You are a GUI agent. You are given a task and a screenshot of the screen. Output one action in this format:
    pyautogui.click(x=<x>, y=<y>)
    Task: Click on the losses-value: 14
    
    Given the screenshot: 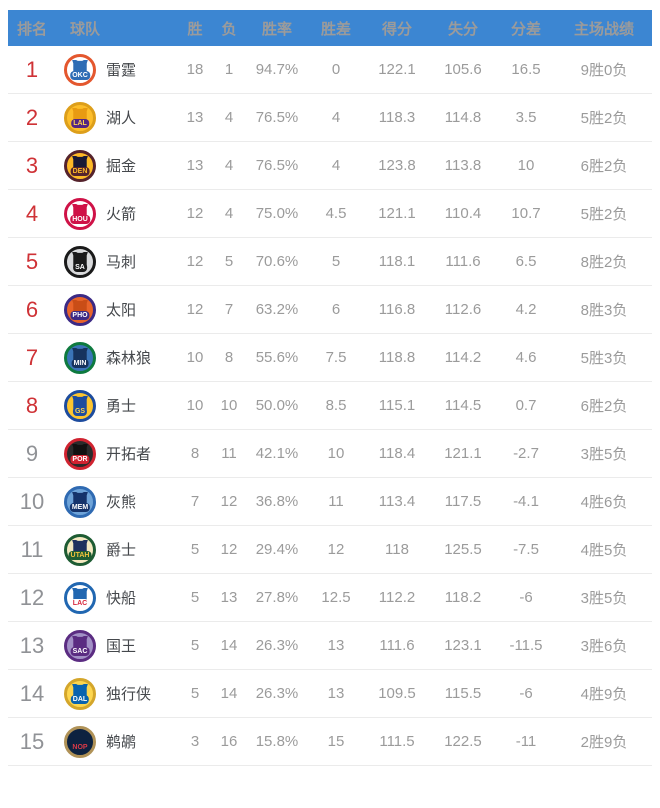 What is the action you would take?
    pyautogui.click(x=229, y=693)
    